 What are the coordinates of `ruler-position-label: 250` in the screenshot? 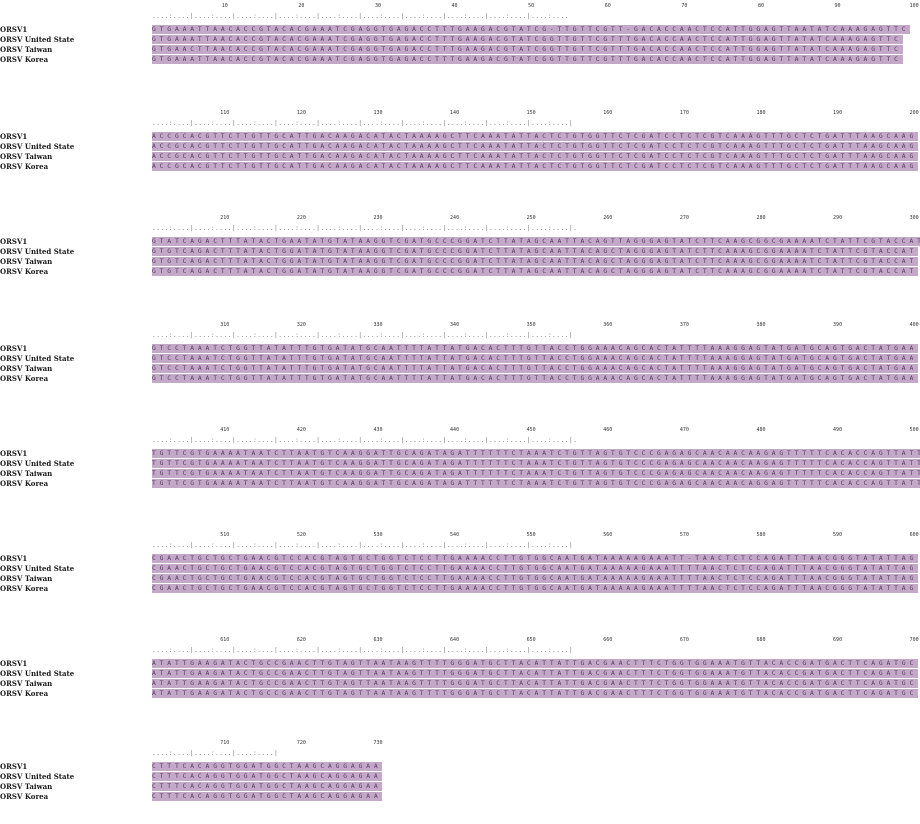 It's located at (531, 218).